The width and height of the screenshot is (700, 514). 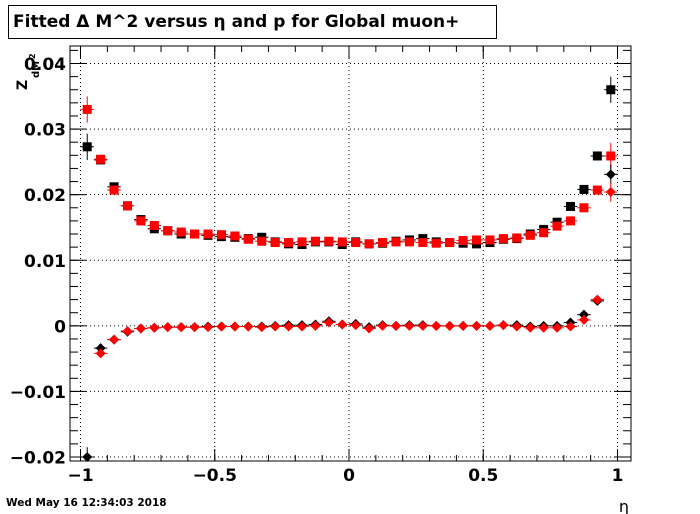 I want to click on y-tick-label: 0.01, so click(x=45, y=262).